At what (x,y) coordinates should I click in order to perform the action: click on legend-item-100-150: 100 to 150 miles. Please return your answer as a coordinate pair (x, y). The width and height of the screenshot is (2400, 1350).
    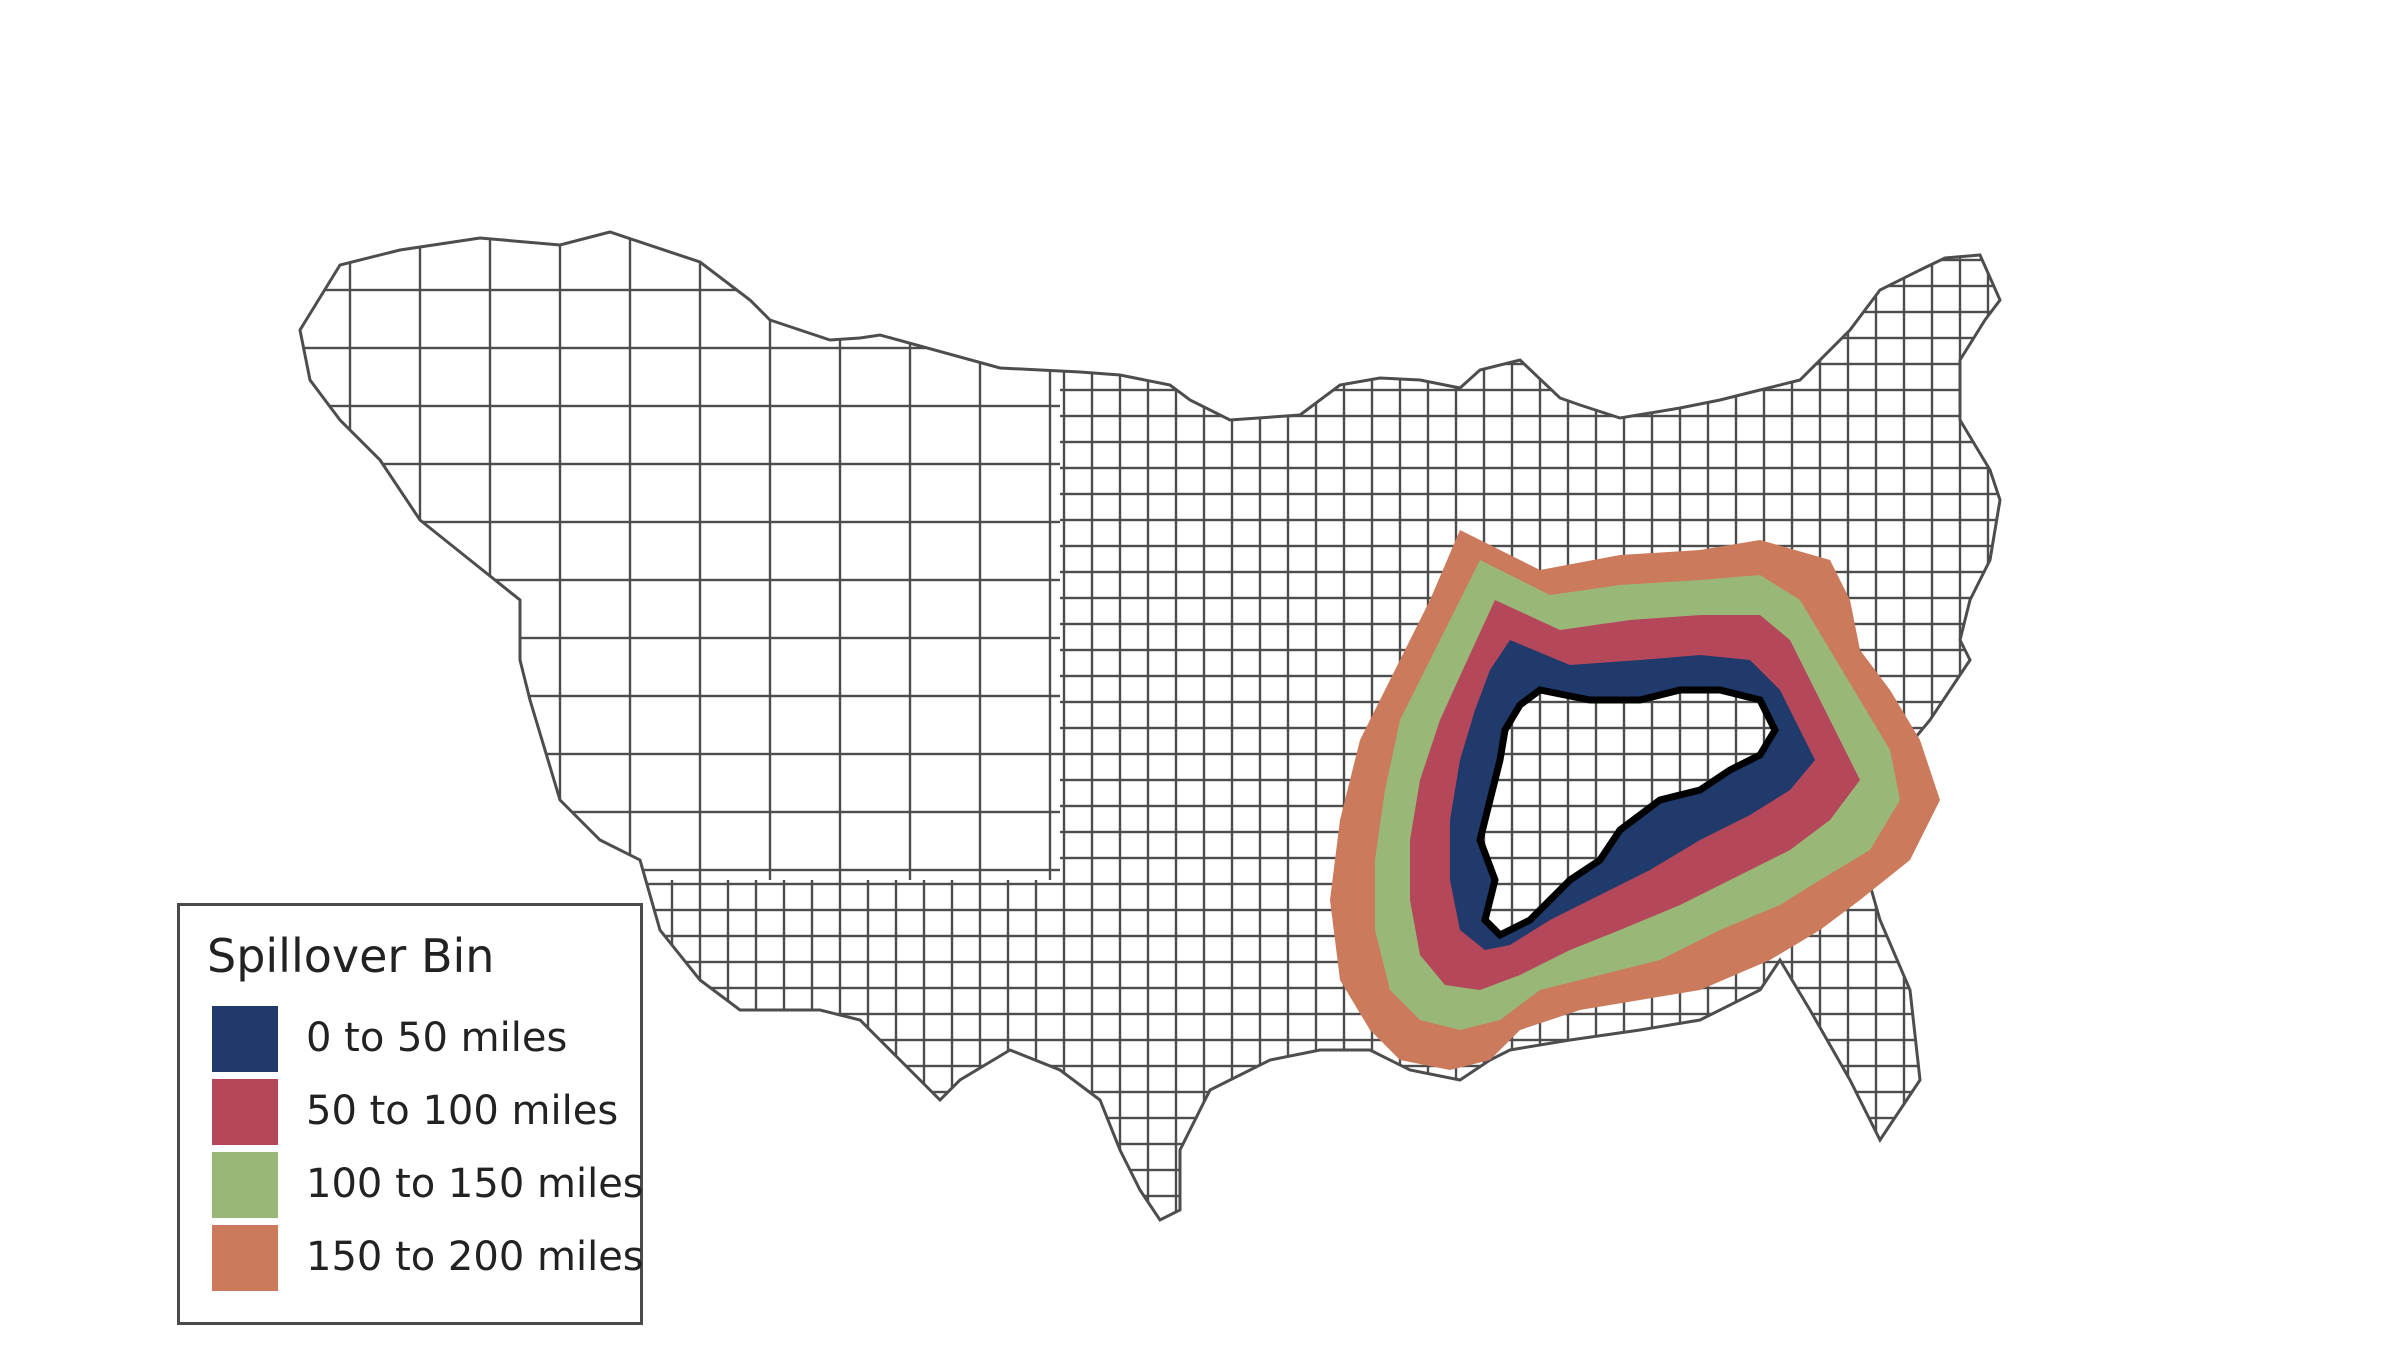
    Looking at the image, I should click on (428, 1185).